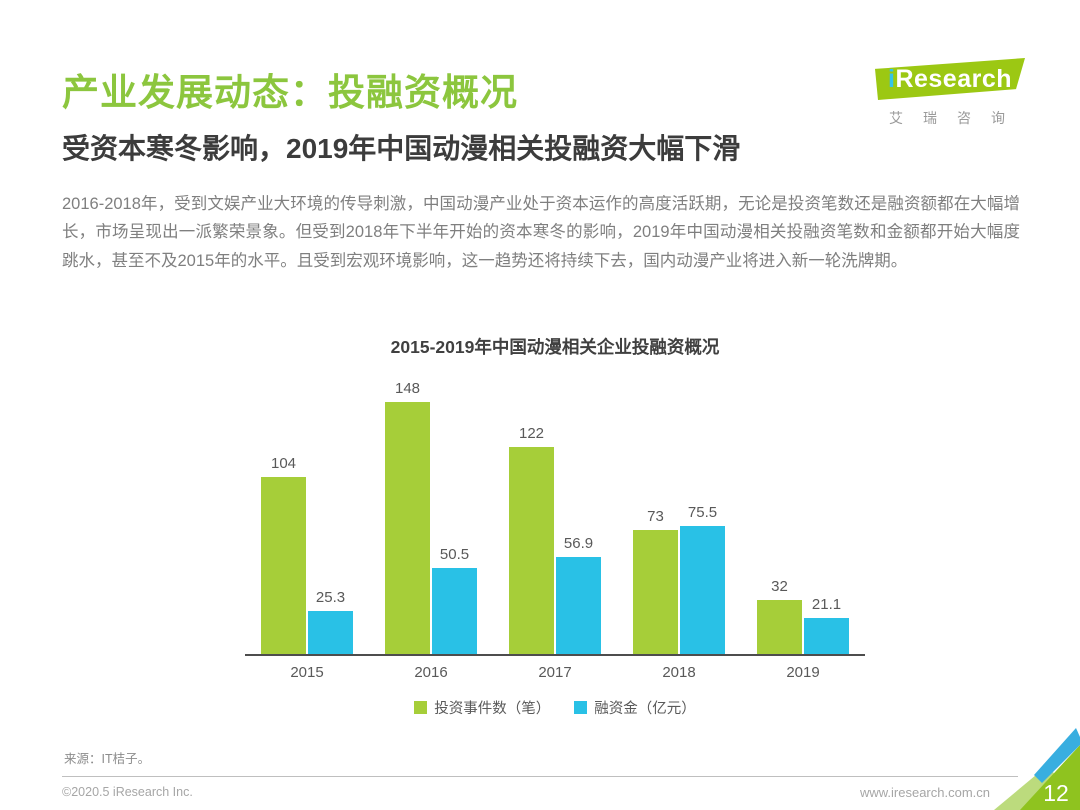  What do you see at coordinates (578, 544) in the screenshot?
I see `bar-value-label: 56.9` at bounding box center [578, 544].